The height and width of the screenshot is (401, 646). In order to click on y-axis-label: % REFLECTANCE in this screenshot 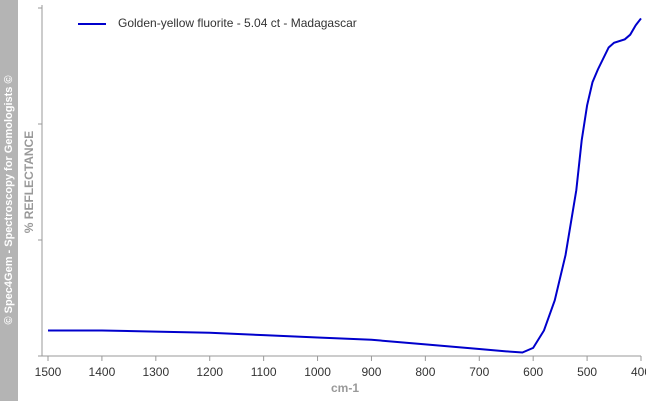, I will do `click(29, 182)`.